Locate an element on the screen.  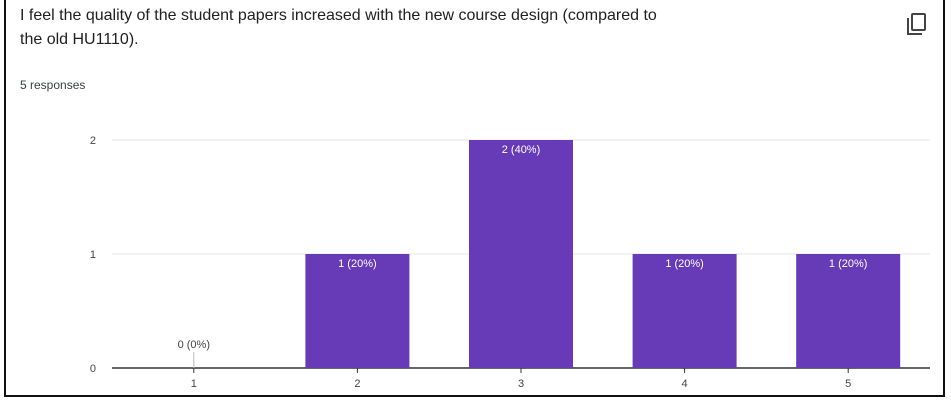
x-tick-label: 3 is located at coordinates (521, 384).